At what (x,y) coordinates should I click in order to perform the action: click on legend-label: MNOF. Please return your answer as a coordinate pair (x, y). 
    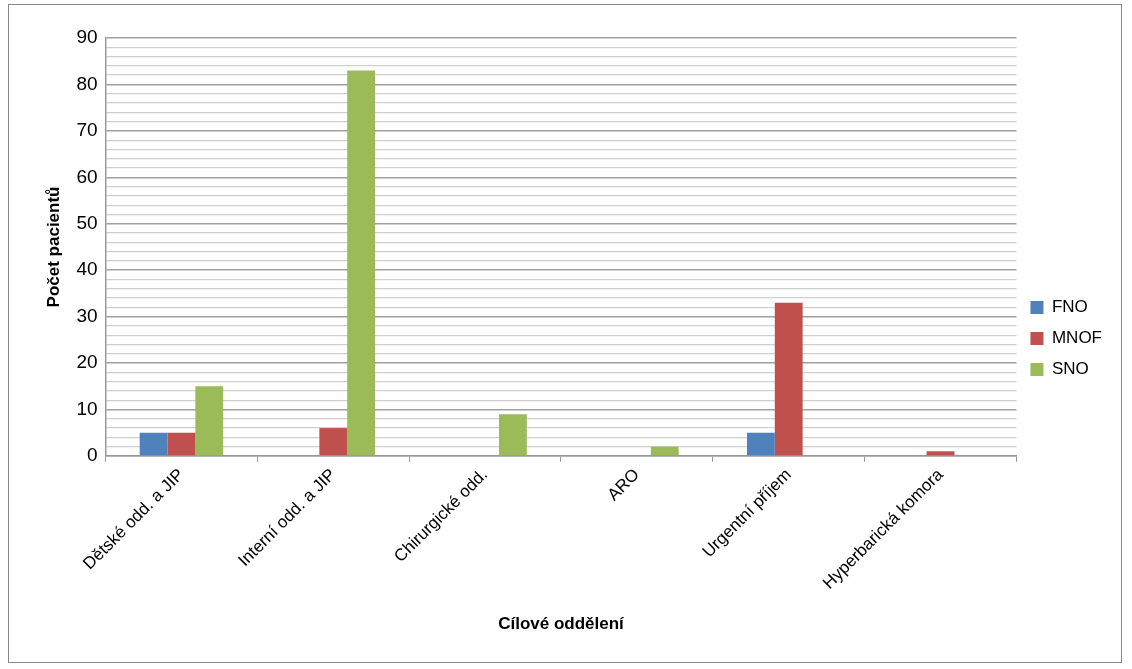
    Looking at the image, I should click on (1076, 338).